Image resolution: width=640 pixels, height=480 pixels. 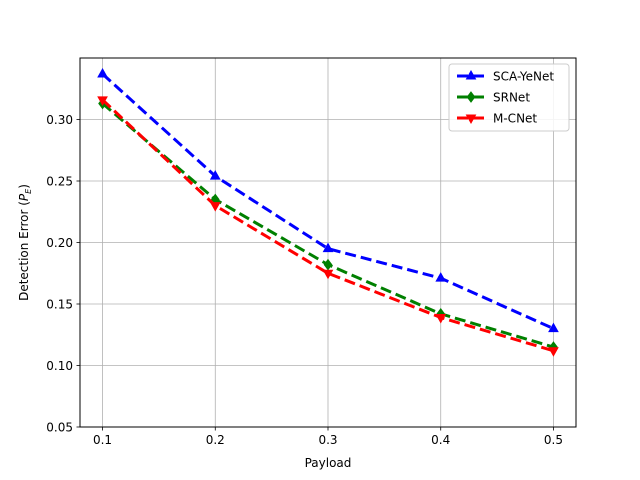 I want to click on y-tick-label: 0.25, so click(x=59, y=182).